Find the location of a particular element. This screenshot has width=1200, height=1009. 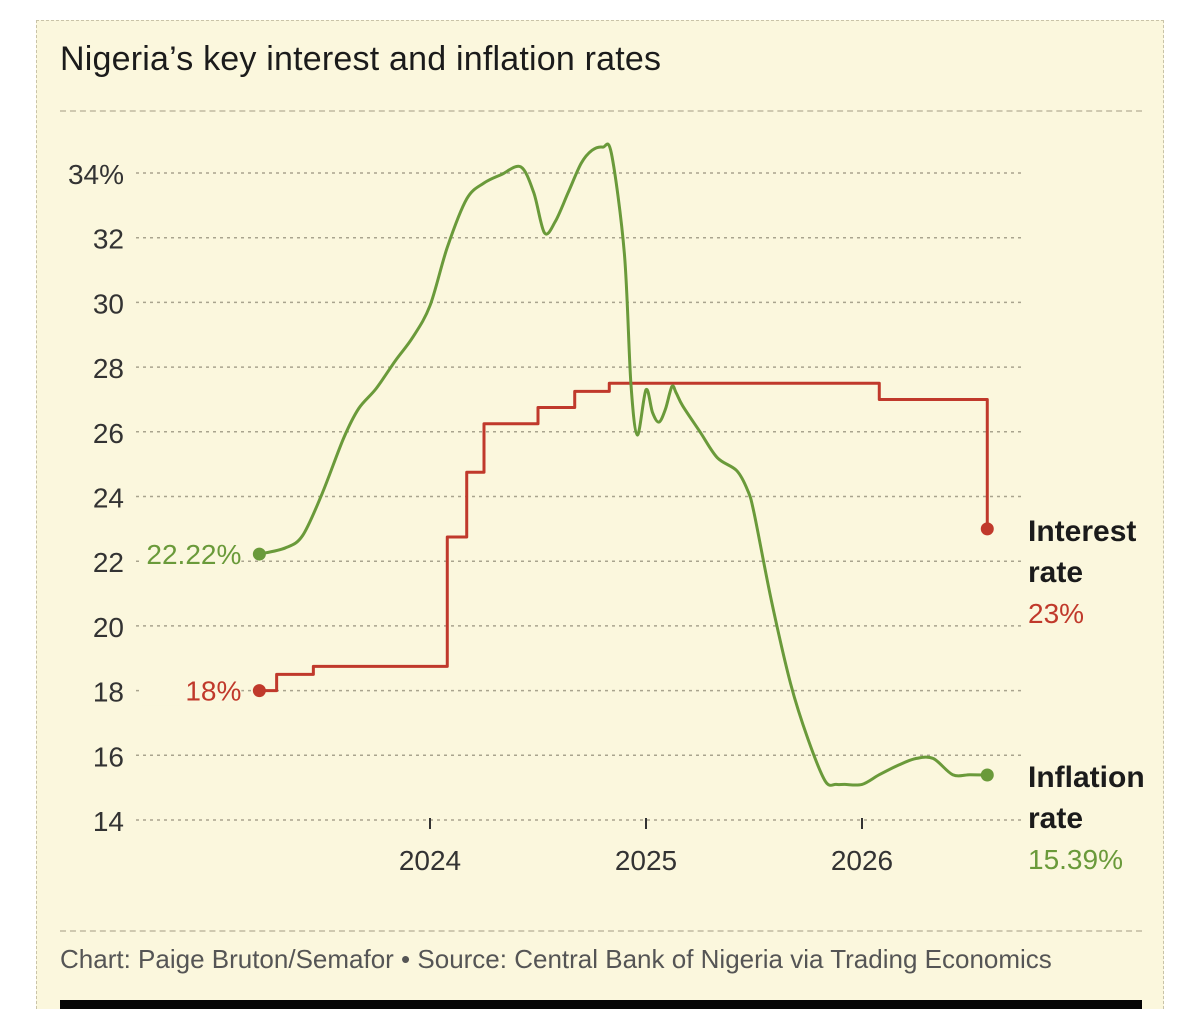

interest-start-label: 18% is located at coordinates (213, 691).